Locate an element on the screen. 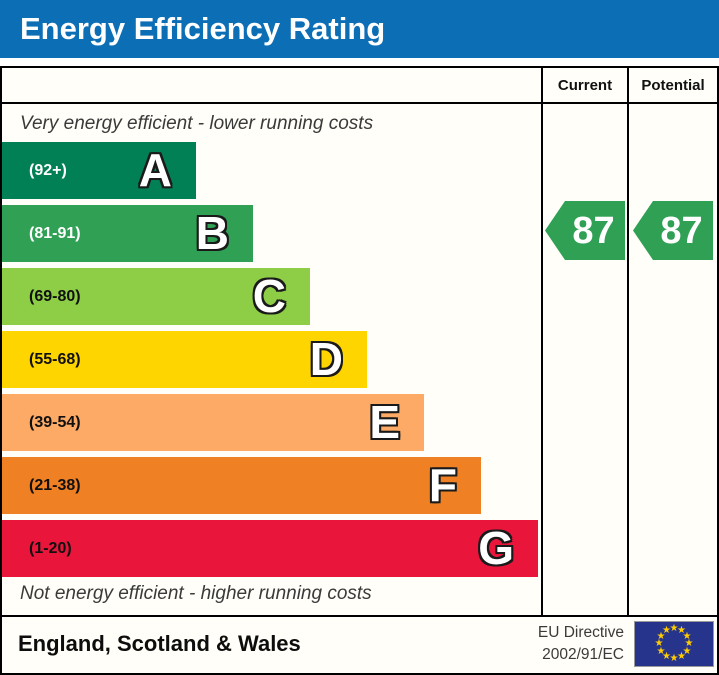  band-f: (21-38) F is located at coordinates (241, 485).